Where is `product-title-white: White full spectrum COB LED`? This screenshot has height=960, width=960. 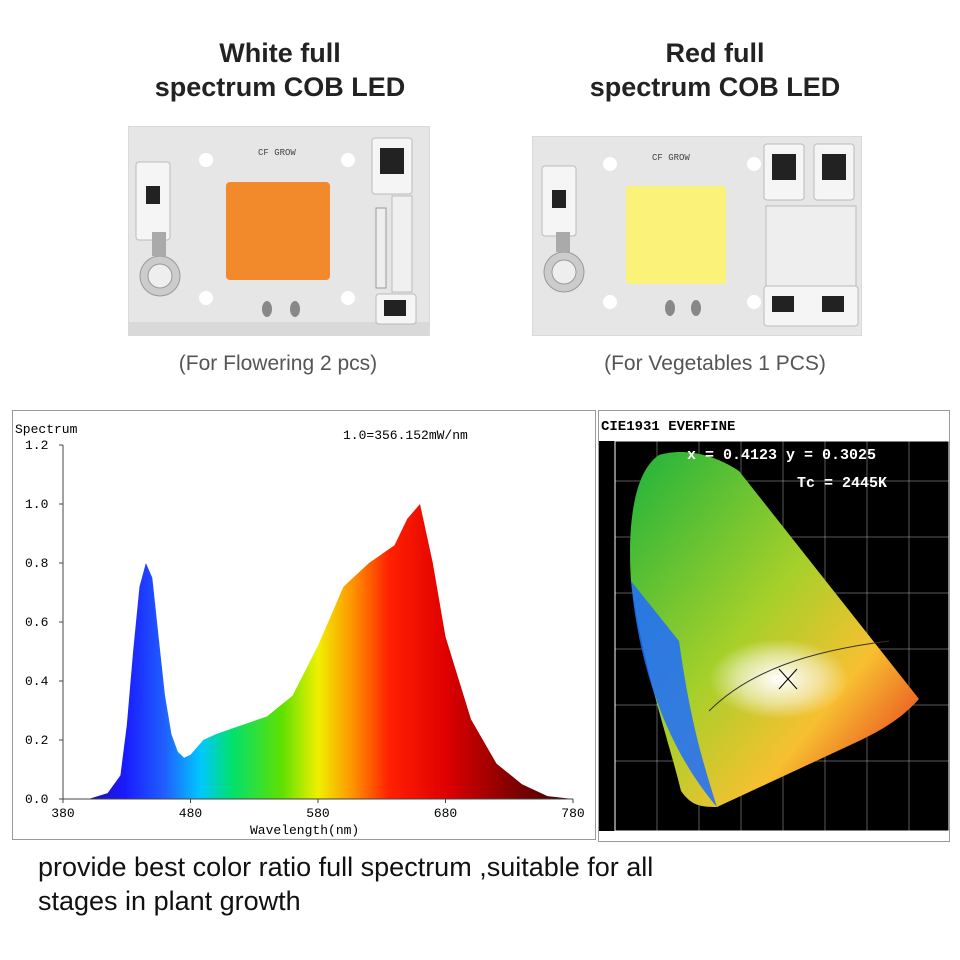
product-title-white: White full spectrum COB LED is located at coordinates (280, 70).